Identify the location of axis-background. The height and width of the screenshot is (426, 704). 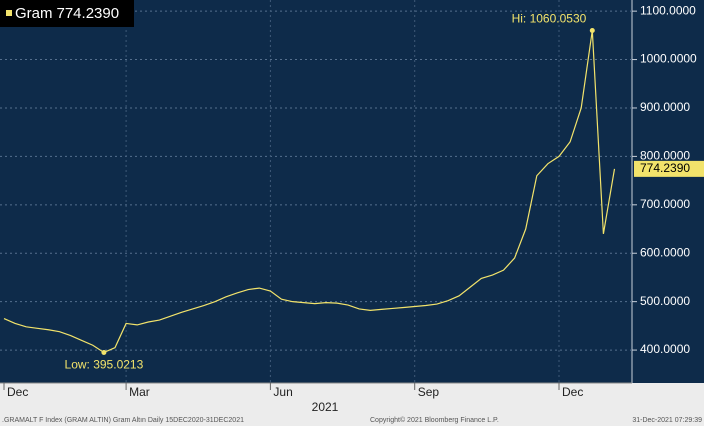
(352, 404).